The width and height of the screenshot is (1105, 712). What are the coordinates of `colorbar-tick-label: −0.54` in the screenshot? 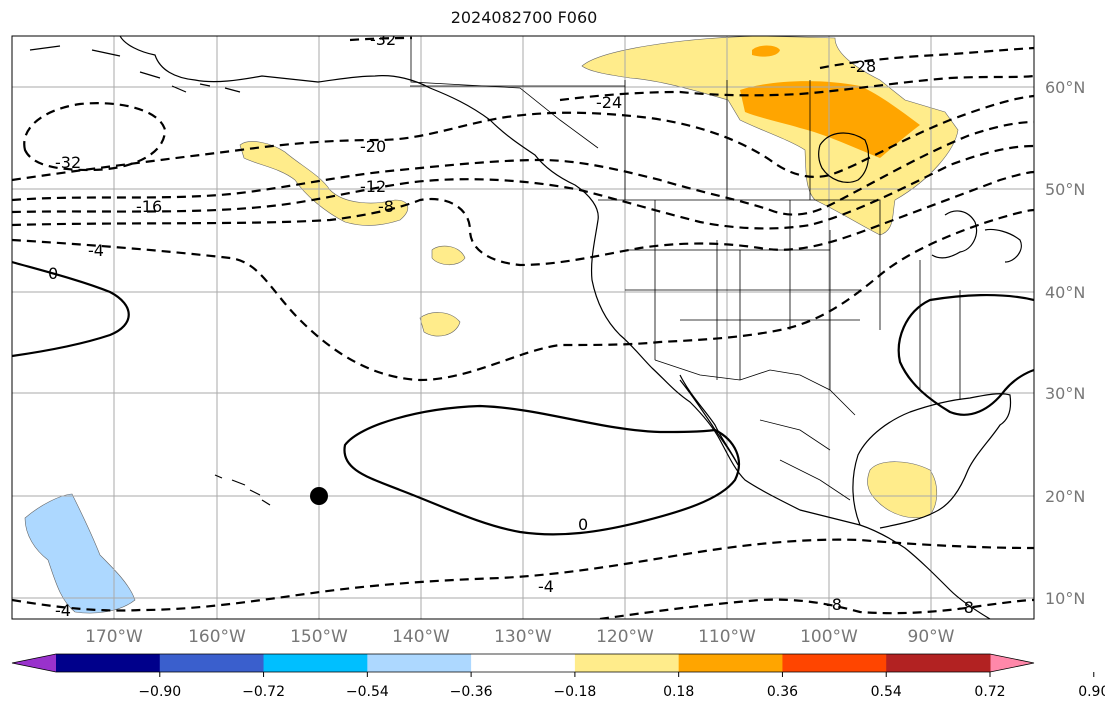 It's located at (367, 692).